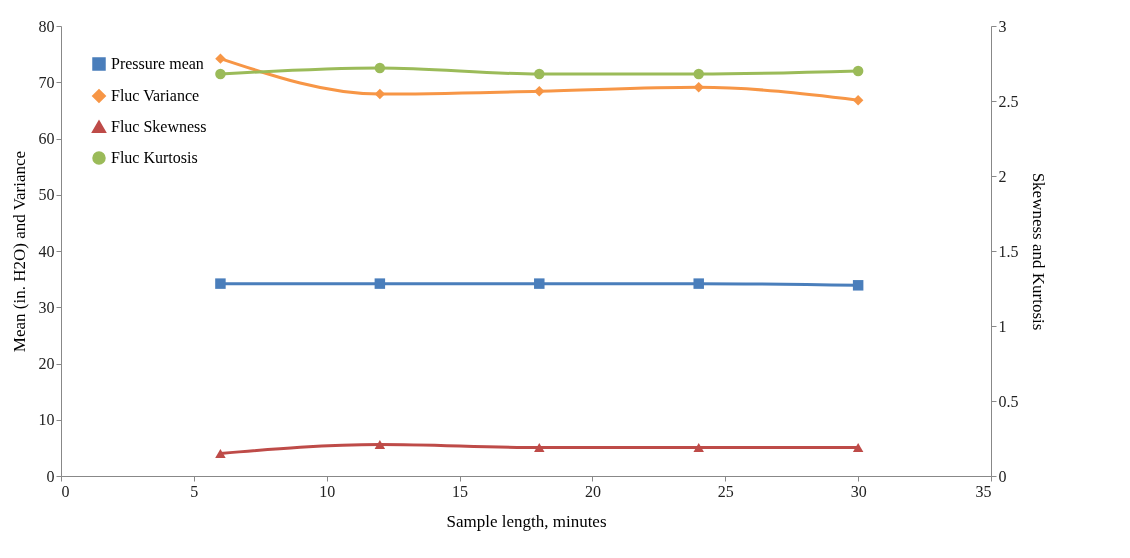 Image resolution: width=1130 pixels, height=558 pixels. Describe the element at coordinates (1038, 251) in the screenshot. I see `y2-axis-title: Skewness and Kurtosis` at that location.